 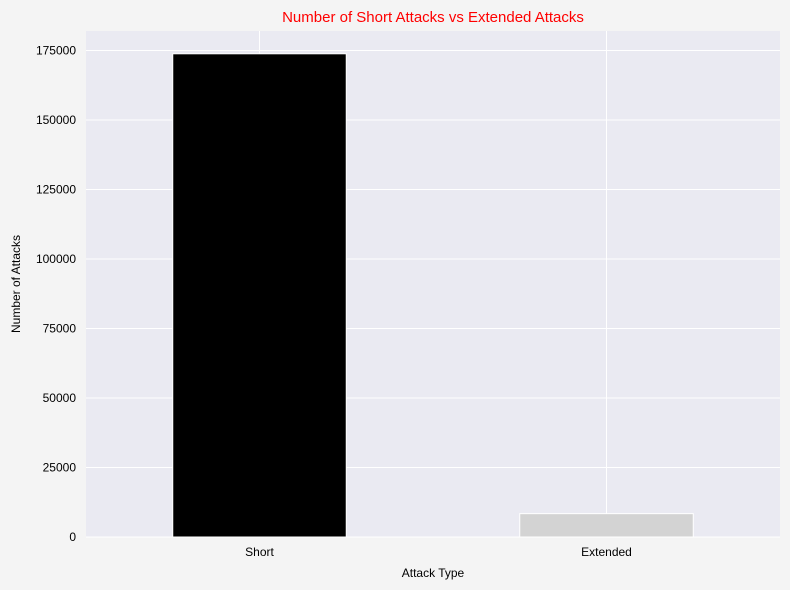 I want to click on y-tick-label: 125000, so click(x=56, y=189).